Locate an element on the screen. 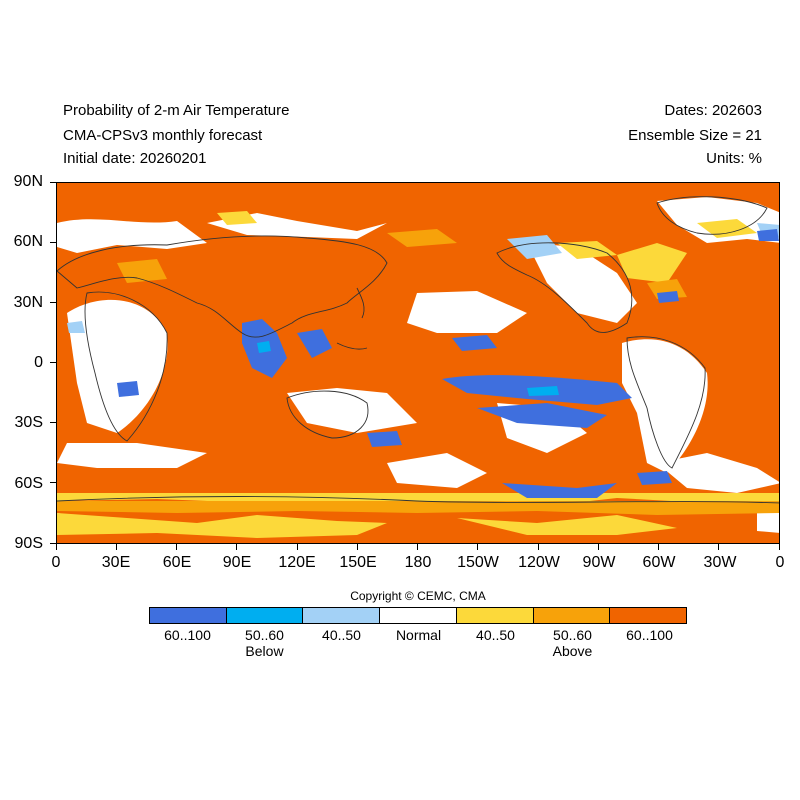  legend-label-normal: Normal is located at coordinates (418, 635).